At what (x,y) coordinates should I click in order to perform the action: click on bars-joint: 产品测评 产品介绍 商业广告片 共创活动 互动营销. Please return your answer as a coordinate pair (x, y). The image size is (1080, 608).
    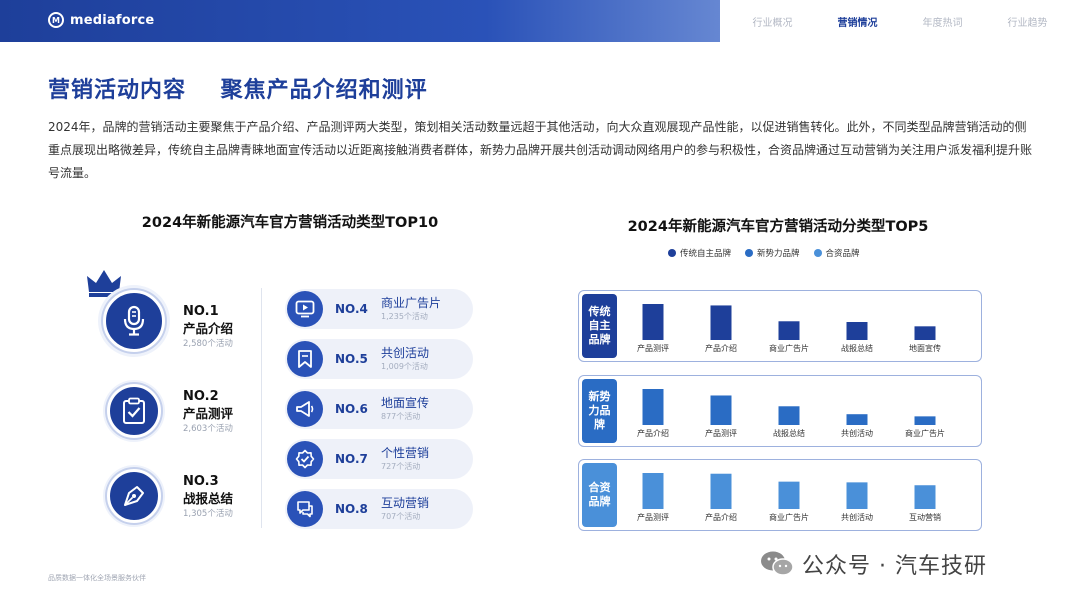
    Looking at the image, I should click on (789, 497).